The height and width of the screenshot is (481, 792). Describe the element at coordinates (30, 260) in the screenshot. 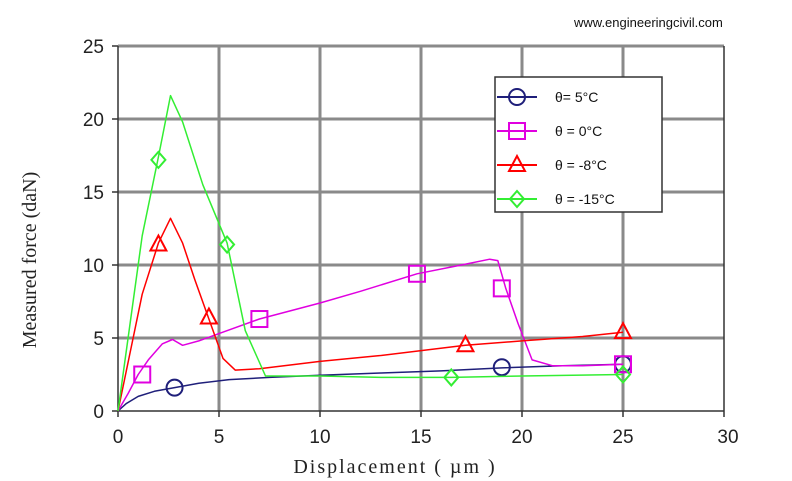

I see `y-axis-title: Measured force (daN)` at that location.